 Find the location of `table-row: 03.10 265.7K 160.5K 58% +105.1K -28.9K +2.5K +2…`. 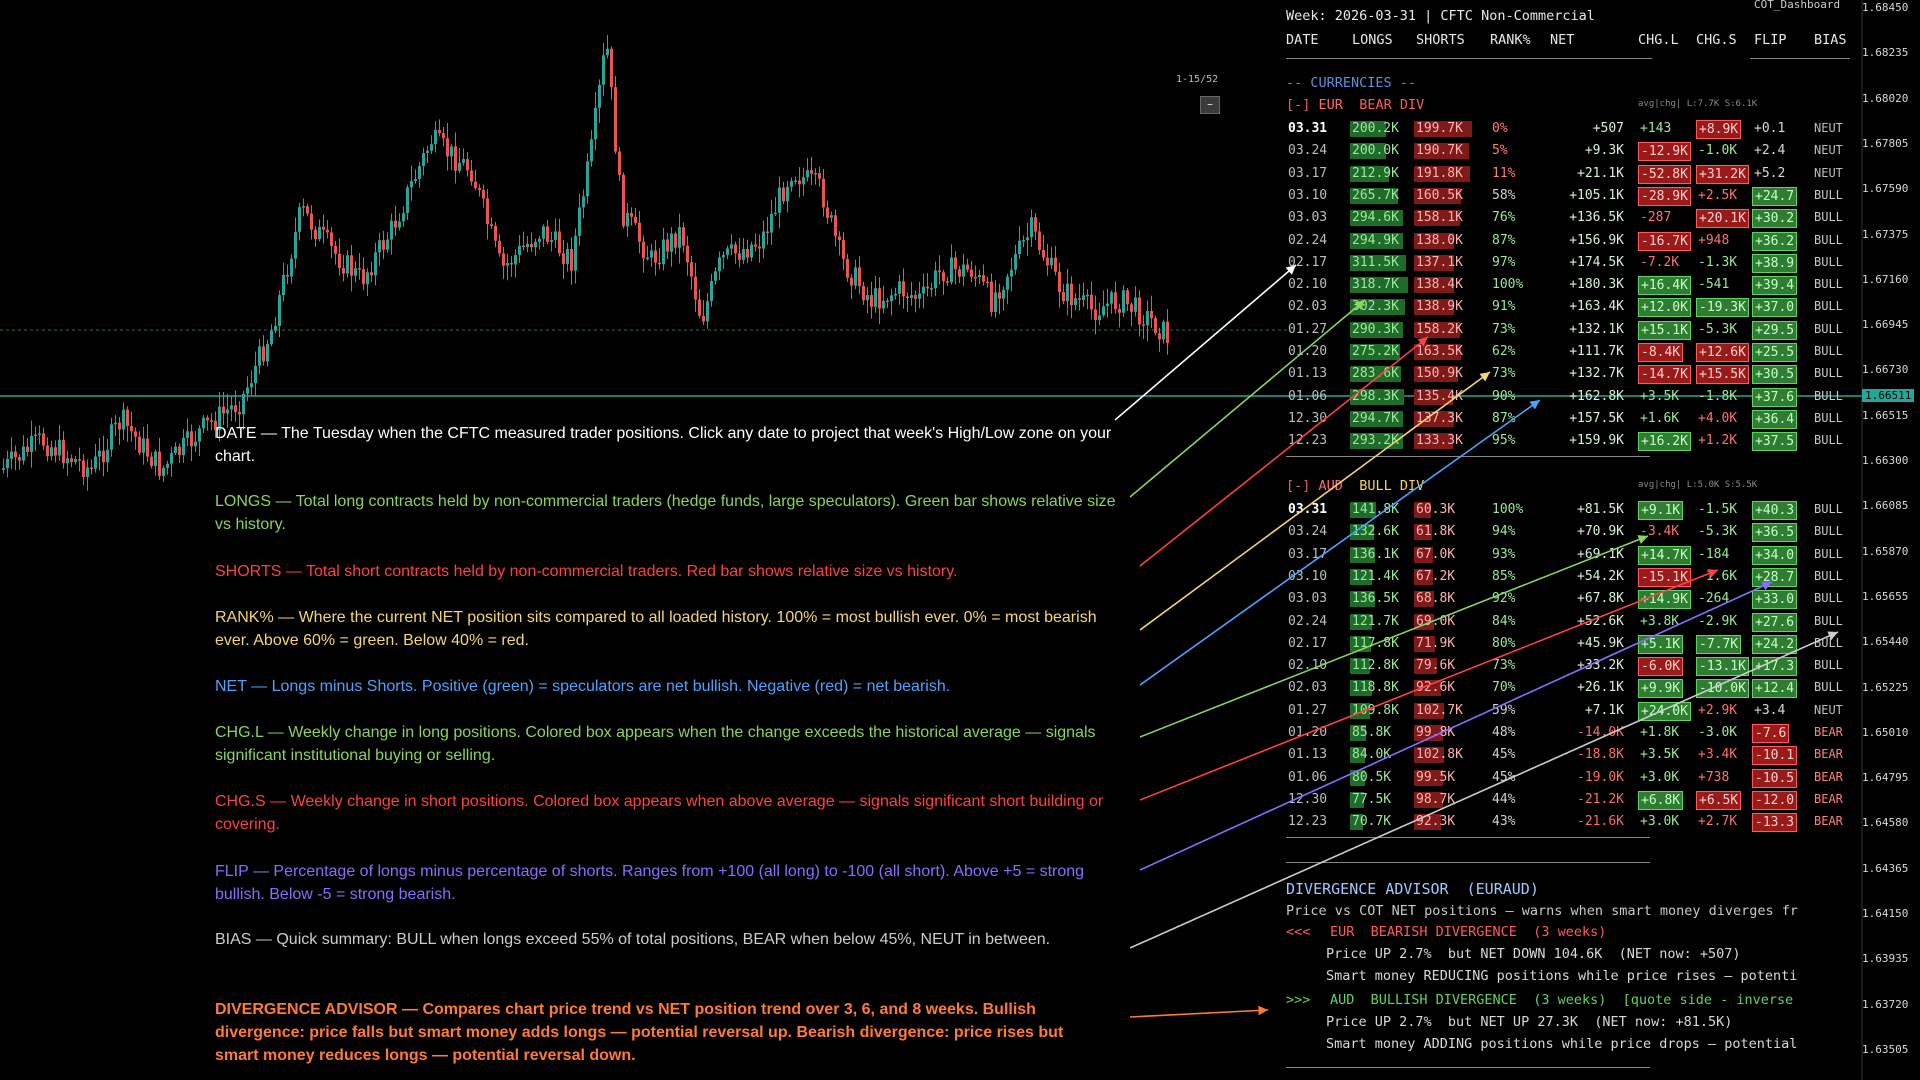

table-row: 03.10 265.7K 160.5K 58% +105.1K -28.9K +2.5K +2… is located at coordinates (1574, 196).